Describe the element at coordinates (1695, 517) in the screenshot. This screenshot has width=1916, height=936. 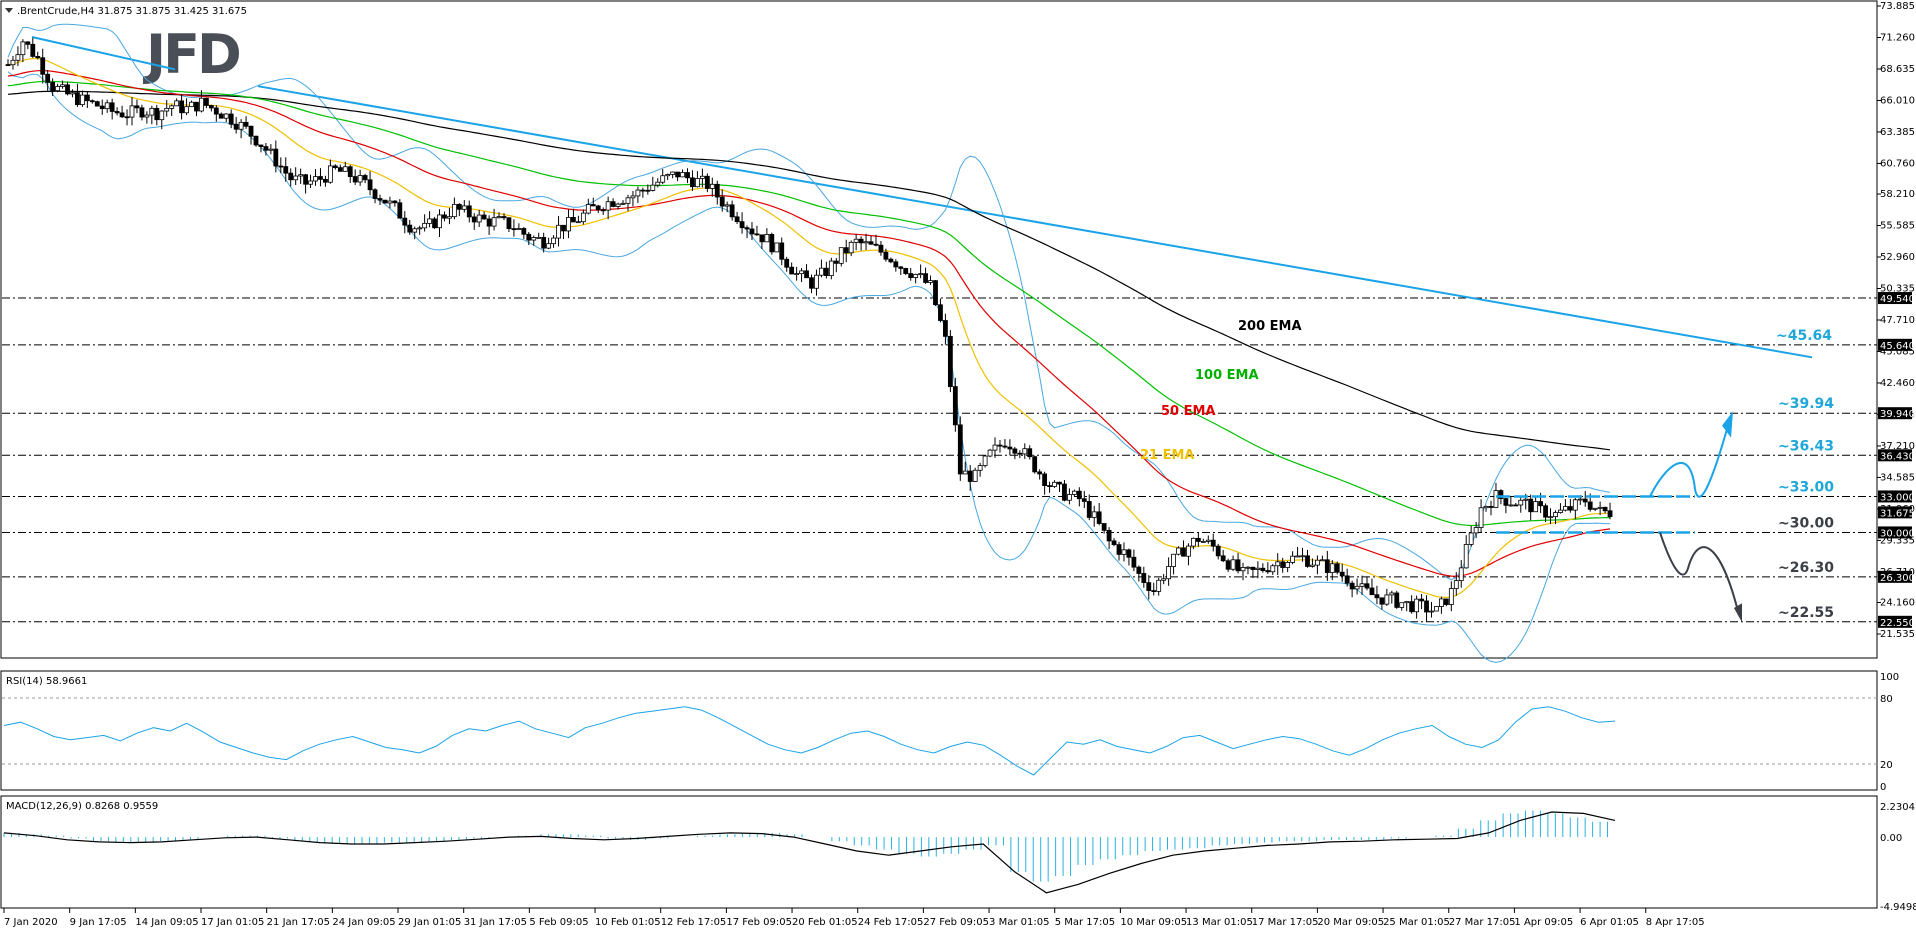
I see `scenario-arrows` at that location.